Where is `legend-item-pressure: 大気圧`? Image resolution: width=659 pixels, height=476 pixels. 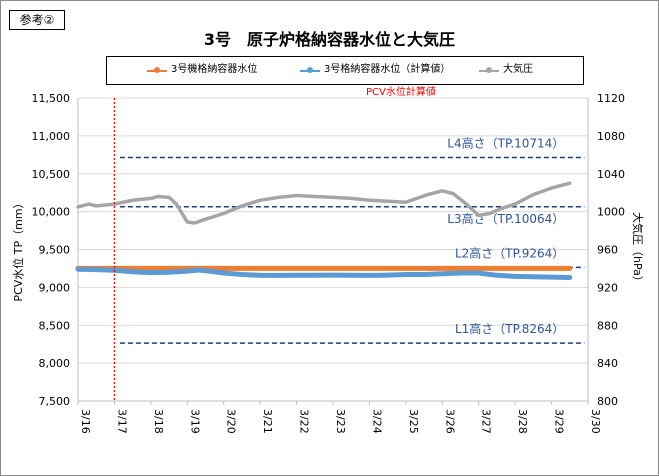
legend-item-pressure: 大気圧 is located at coordinates (519, 70).